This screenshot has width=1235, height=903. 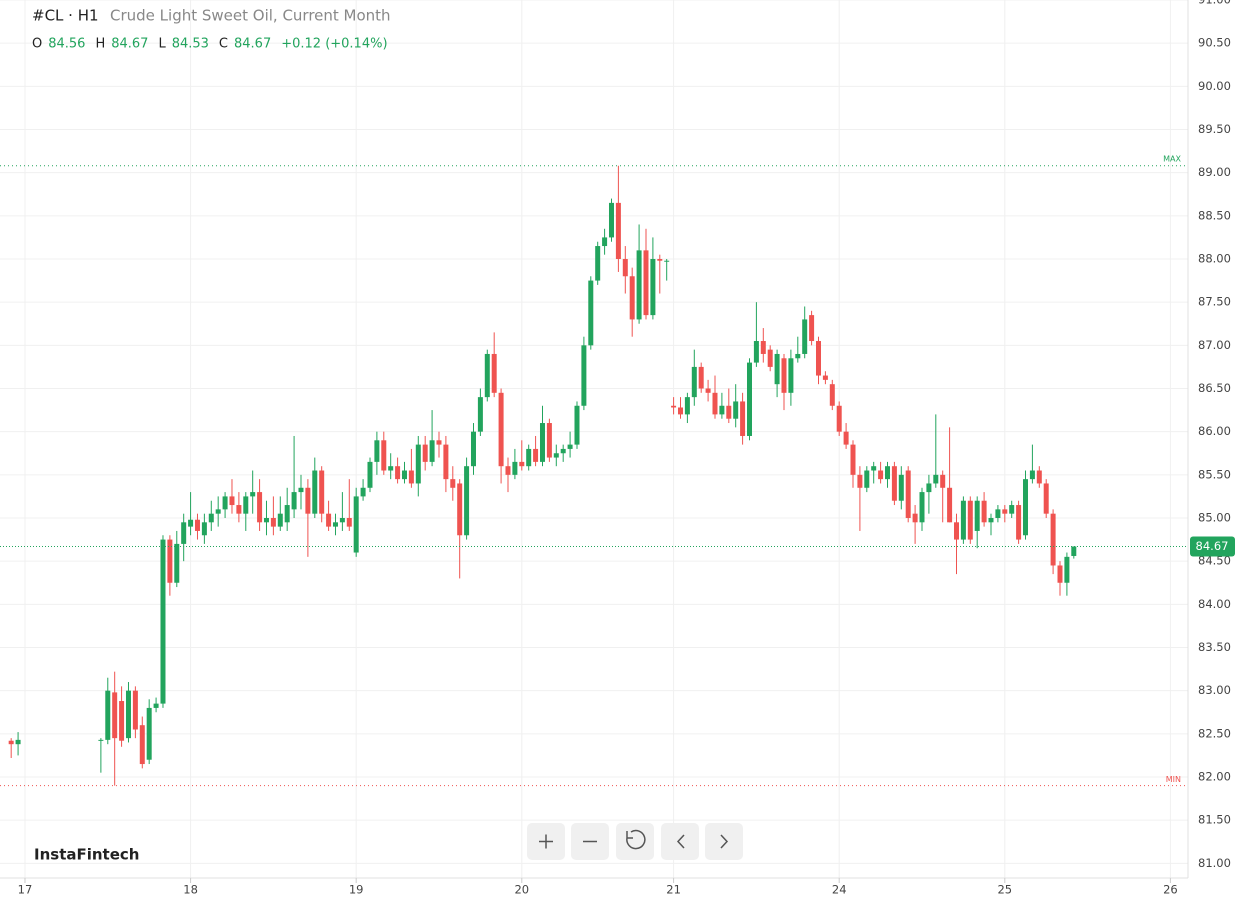 What do you see at coordinates (1214, 647) in the screenshot?
I see `y-tick-label: 83.50` at bounding box center [1214, 647].